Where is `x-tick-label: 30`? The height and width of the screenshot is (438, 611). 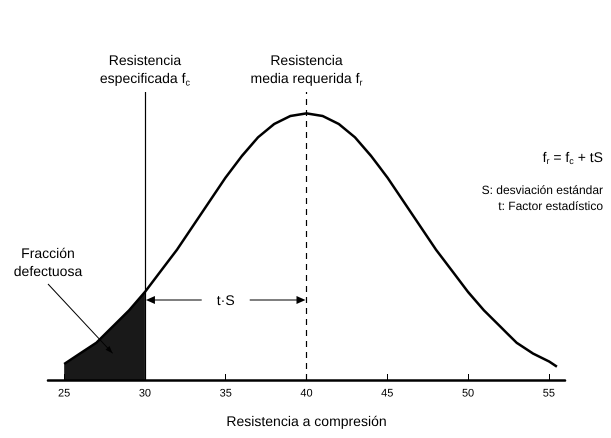 x-tick-label: 30 is located at coordinates (145, 394).